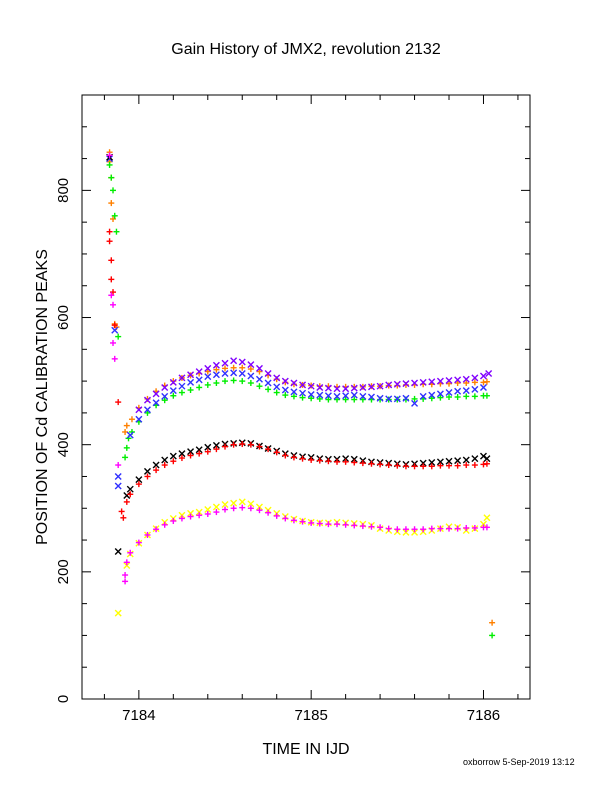 The height and width of the screenshot is (792, 612). I want to click on y-tick-label: 0, so click(63, 699).